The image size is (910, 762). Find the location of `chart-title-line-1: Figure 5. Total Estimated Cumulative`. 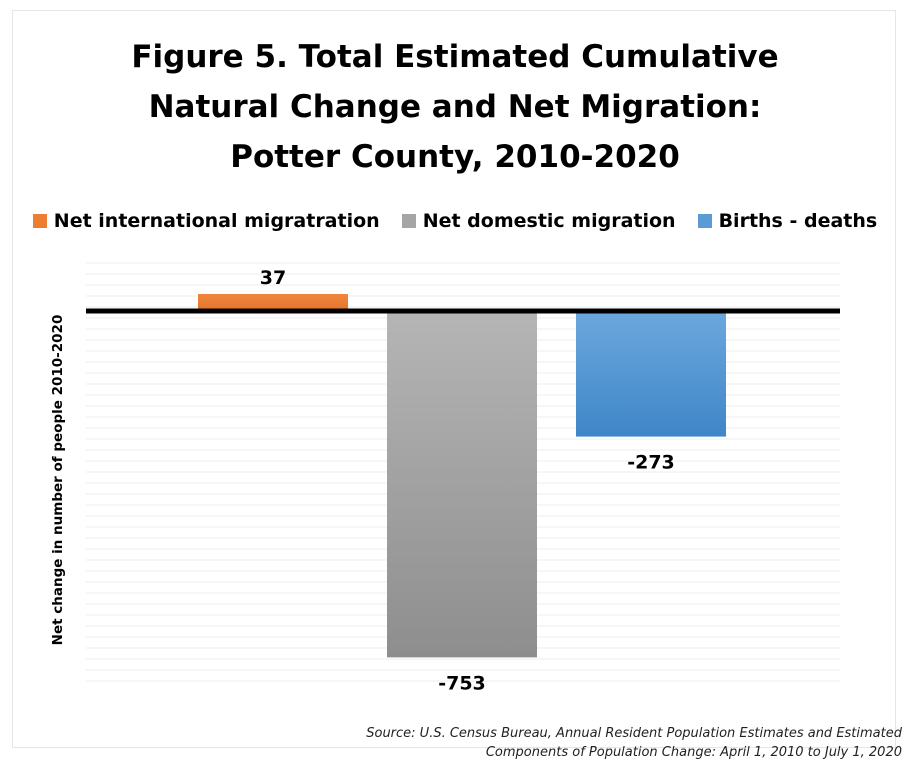

chart-title-line-1: Figure 5. Total Estimated Cumulative is located at coordinates (455, 57).